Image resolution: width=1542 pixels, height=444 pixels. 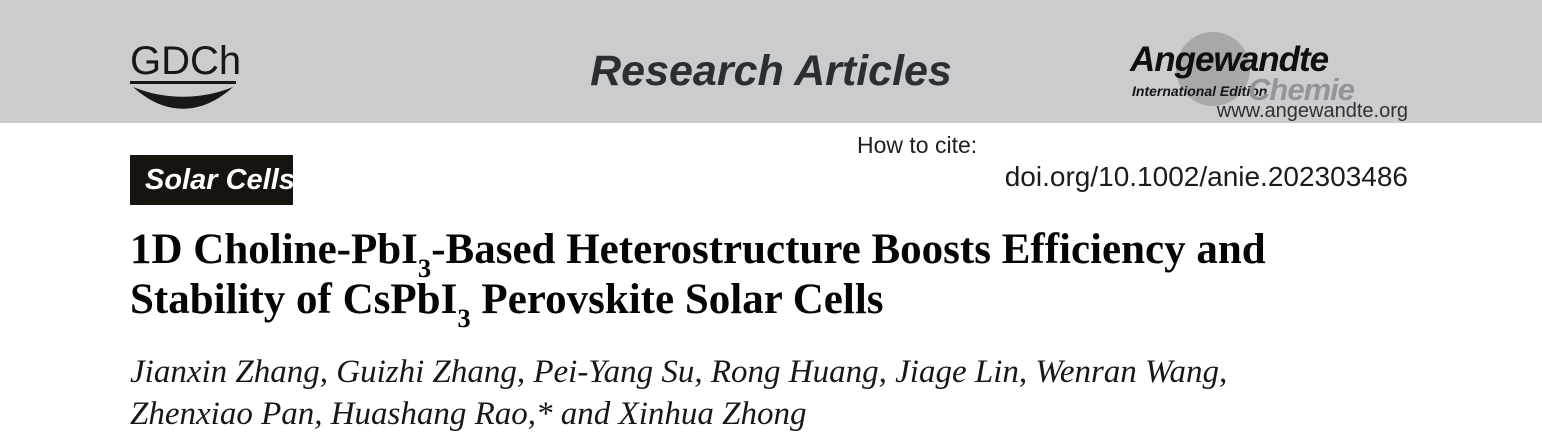 What do you see at coordinates (1206, 176) in the screenshot?
I see `doi-link: doi.org/10.1002/anie.202303486` at bounding box center [1206, 176].